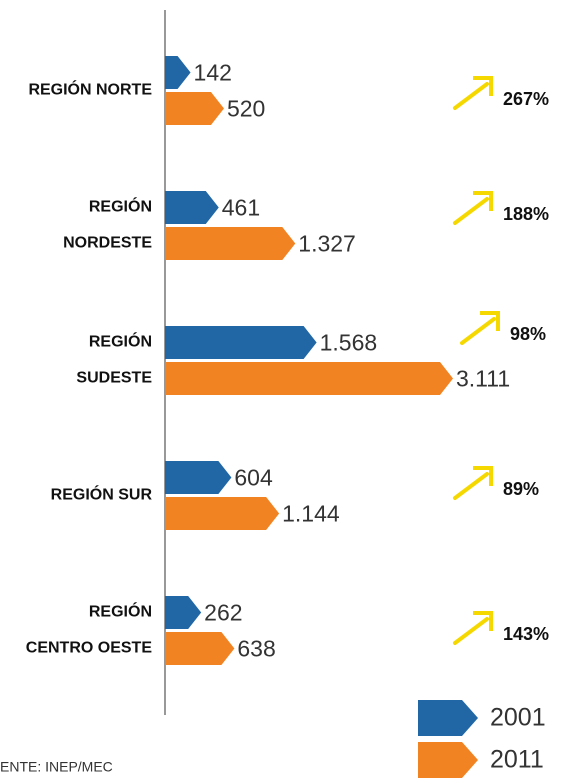 This screenshot has height=780, width=571. Describe the element at coordinates (246, 109) in the screenshot. I see `value-label: 520` at that location.